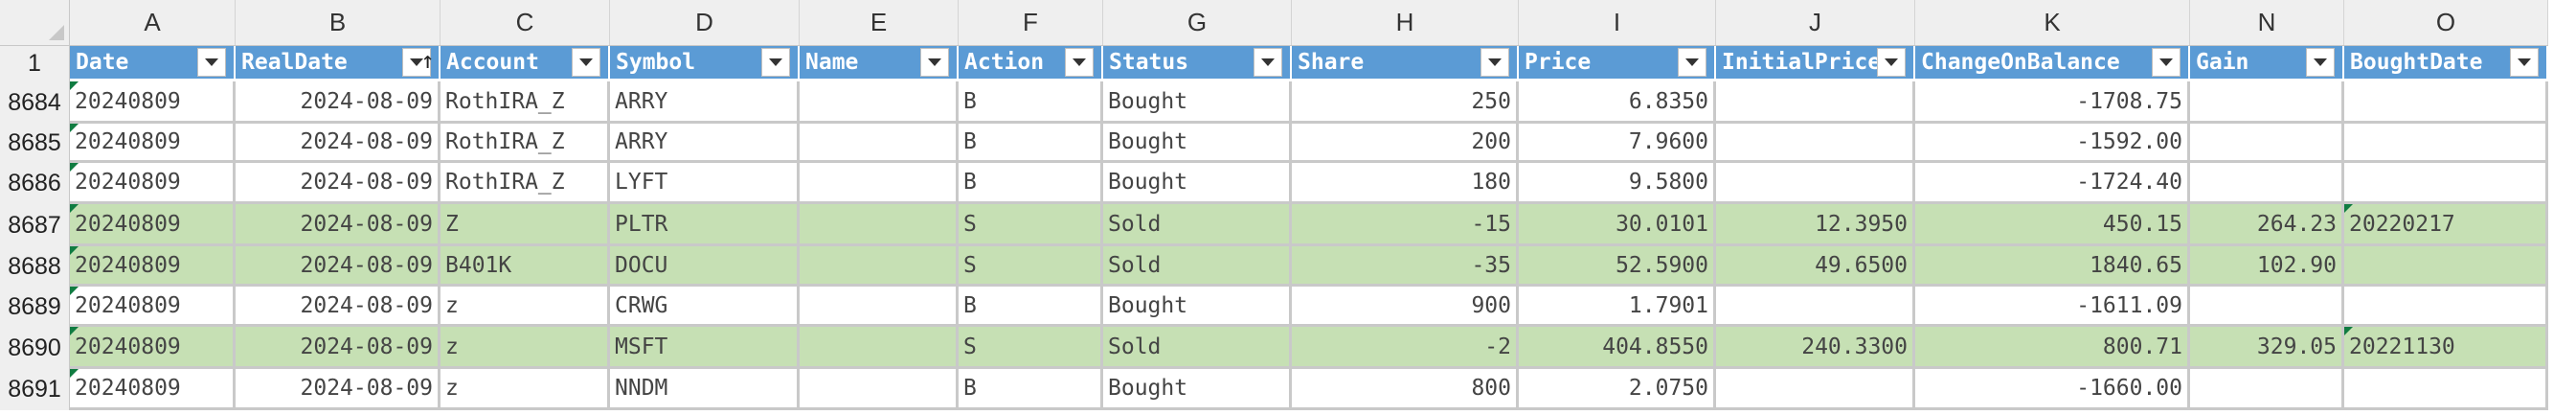  I want to click on column-header-n: N, so click(2267, 22).